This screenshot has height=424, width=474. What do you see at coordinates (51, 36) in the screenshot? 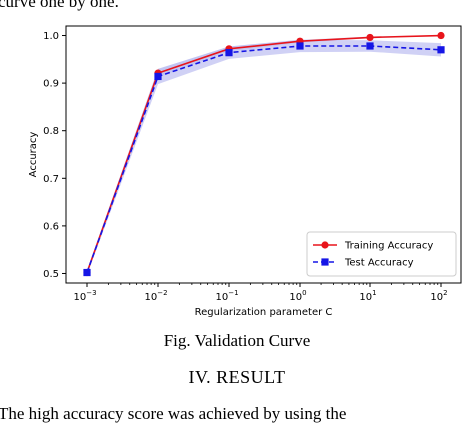
I see `y-tick-label: 1.0` at bounding box center [51, 36].